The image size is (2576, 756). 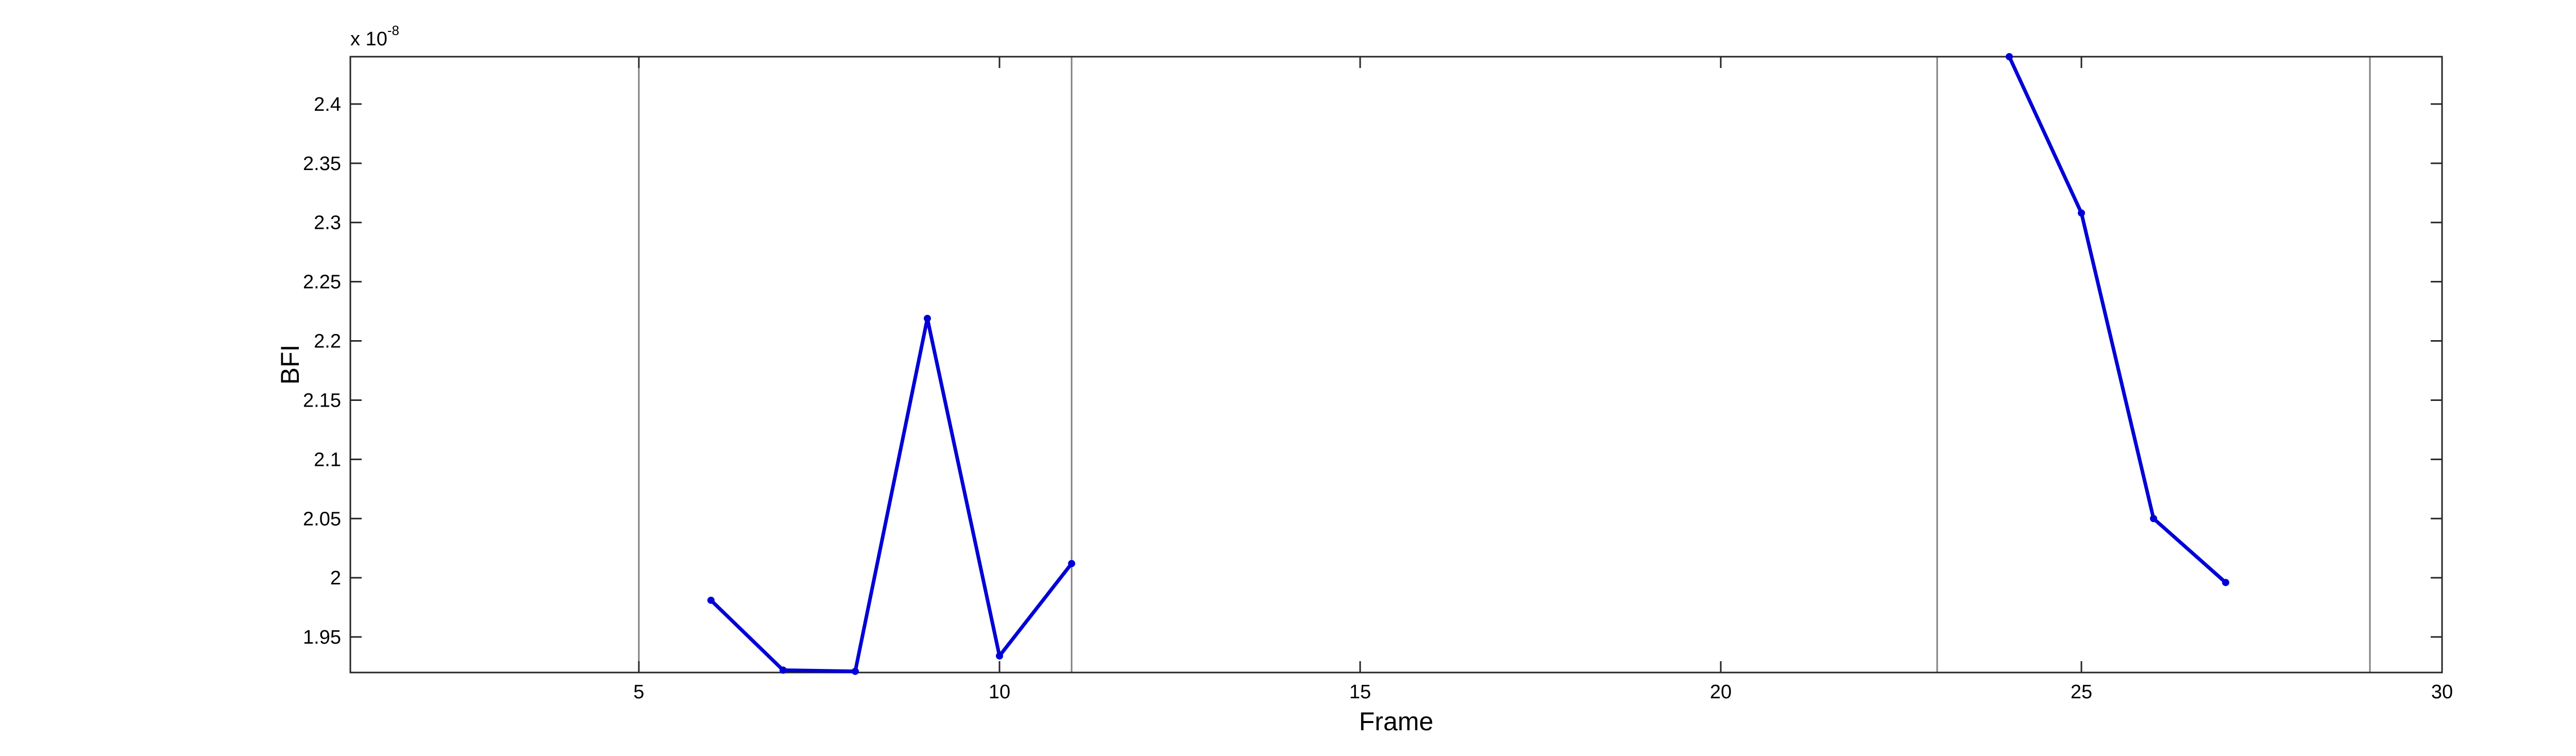 I want to click on x-tick-label: 30, so click(x=2442, y=692).